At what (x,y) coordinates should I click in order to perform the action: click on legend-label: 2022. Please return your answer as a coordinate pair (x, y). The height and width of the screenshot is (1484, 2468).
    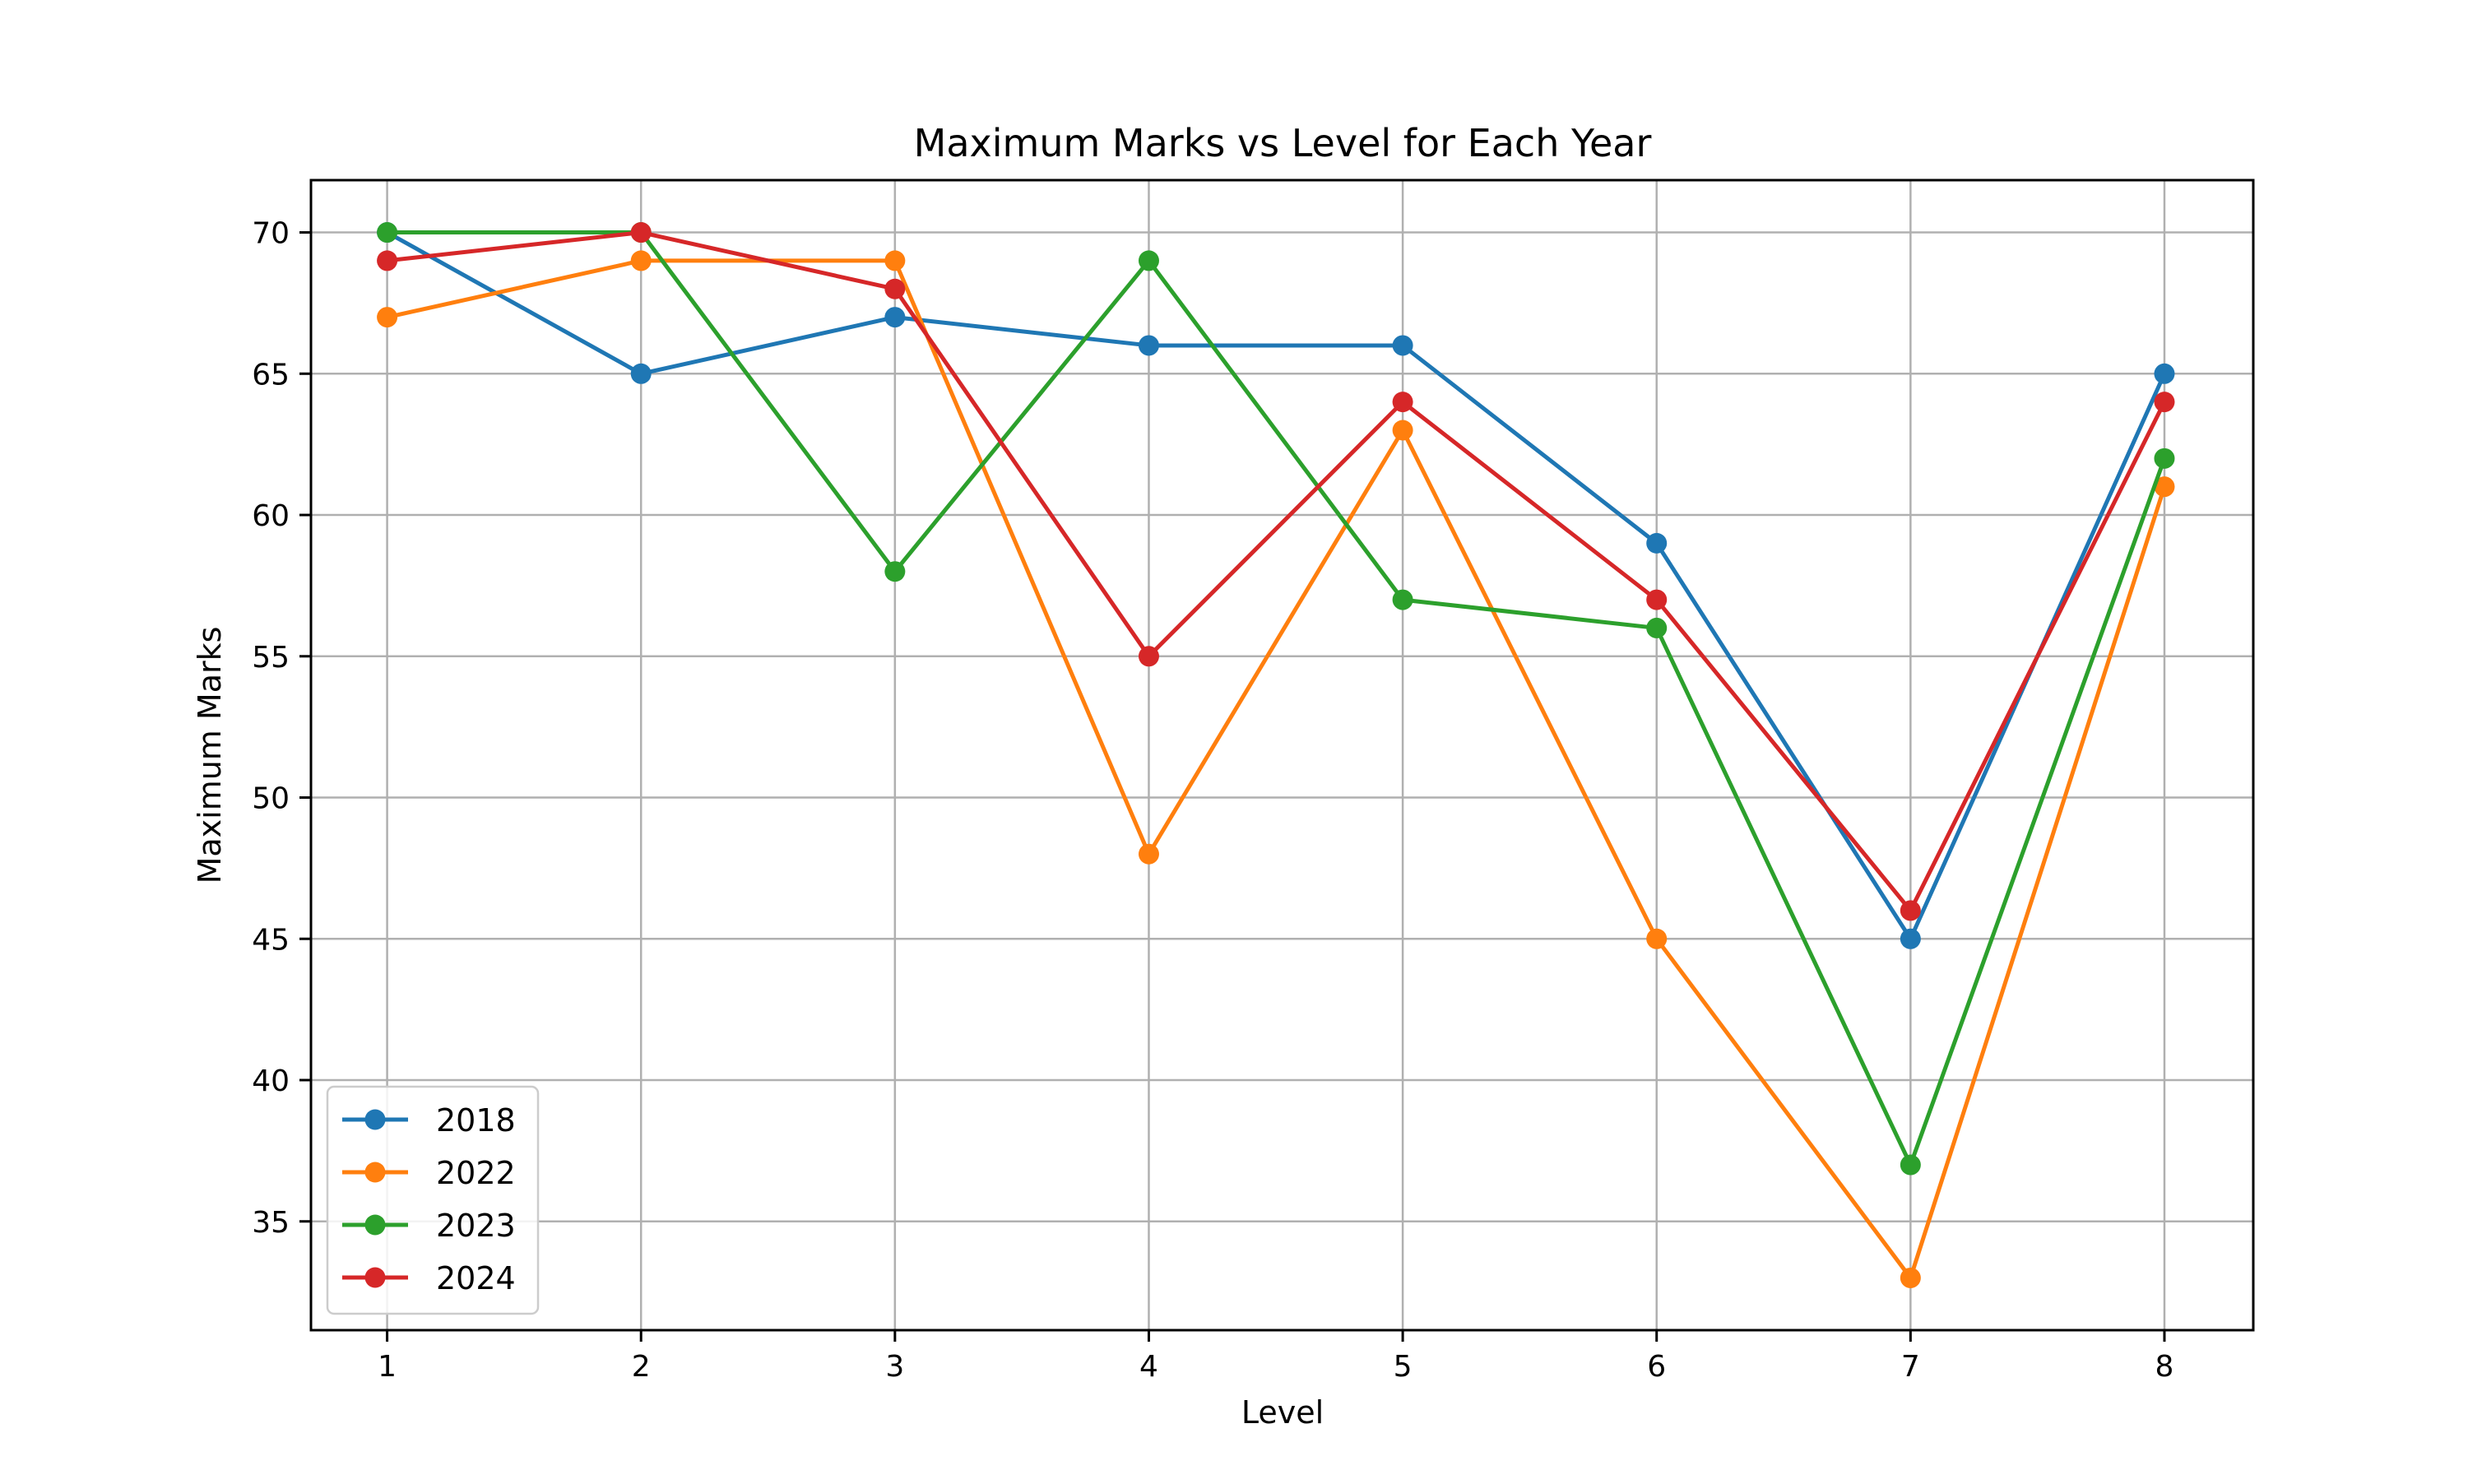
    Looking at the image, I should click on (476, 1173).